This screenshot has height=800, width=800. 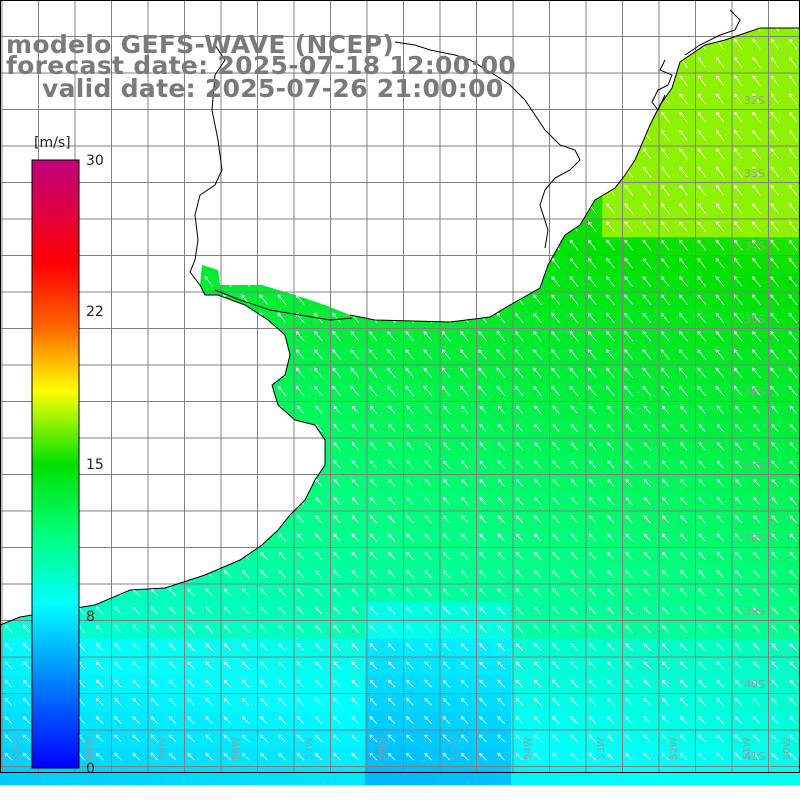 I want to click on lon-label-55W: 55W, so click(x=455, y=748).